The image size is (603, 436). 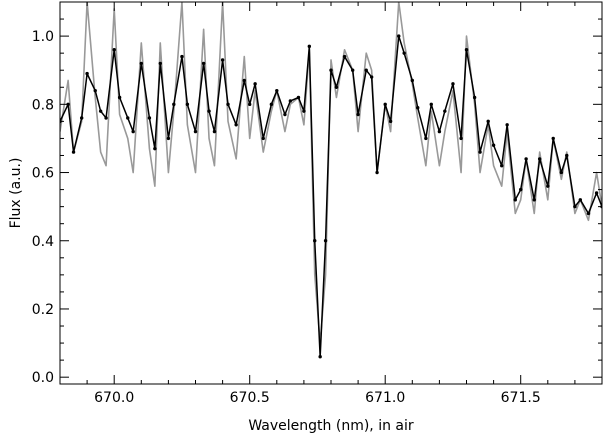 I want to click on y-tick-label: 0.4, so click(x=43, y=242).